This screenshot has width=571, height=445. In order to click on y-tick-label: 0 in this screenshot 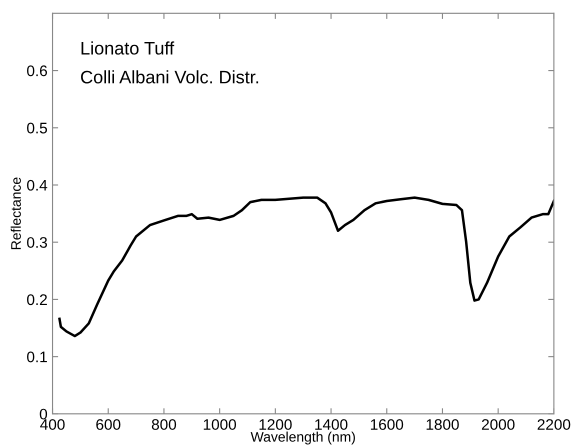, I will do `click(44, 414)`.